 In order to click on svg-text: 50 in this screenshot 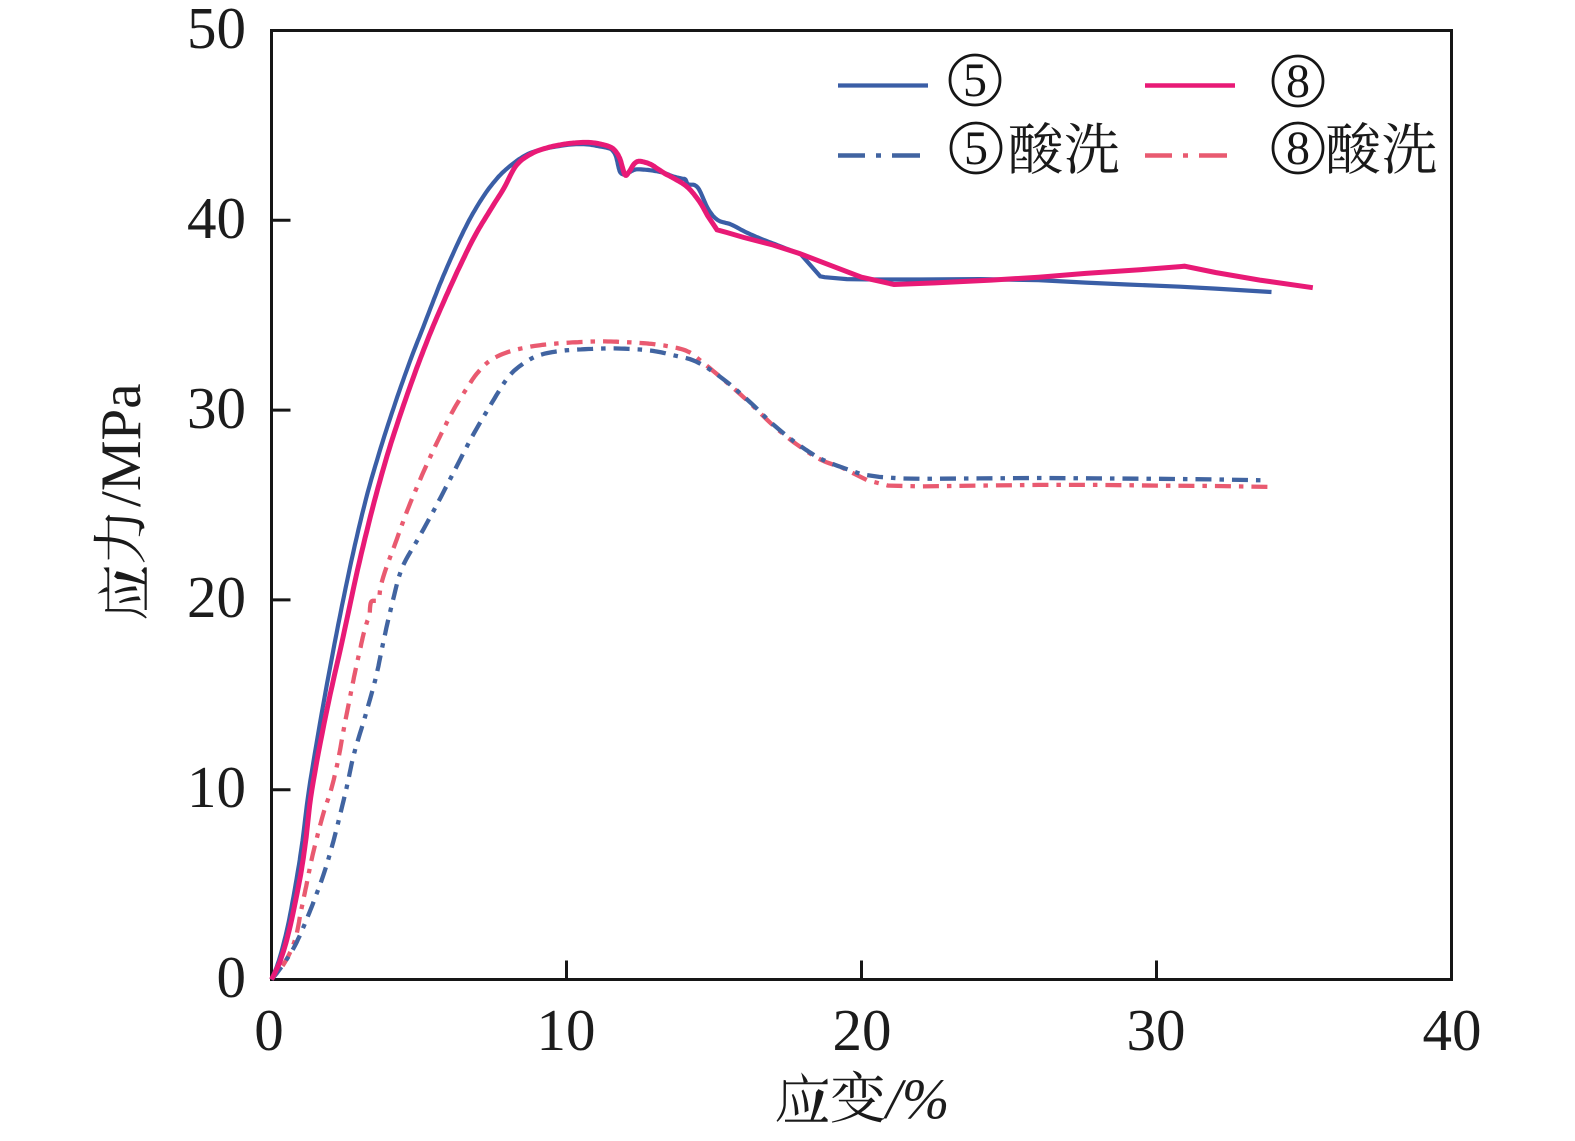, I will do `click(216, 30)`.